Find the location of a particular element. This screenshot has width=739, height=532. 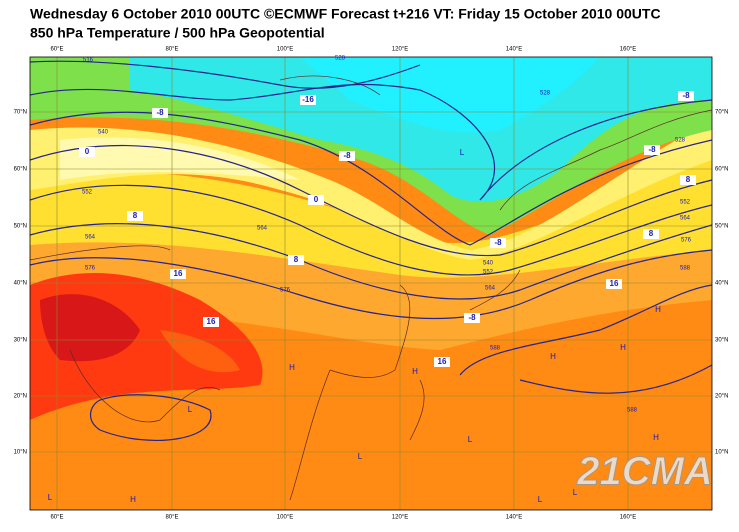

geopotential-label: 516 is located at coordinates (88, 61).